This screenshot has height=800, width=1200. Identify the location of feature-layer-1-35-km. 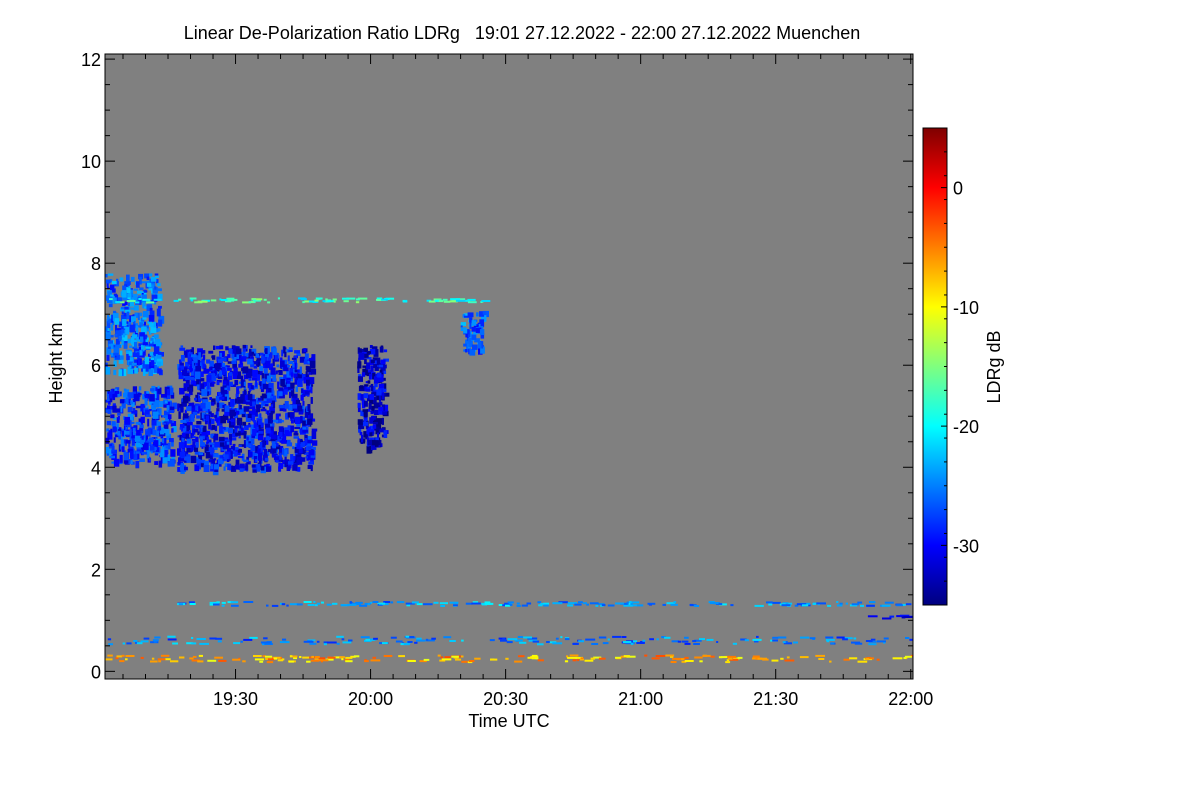
(544, 604).